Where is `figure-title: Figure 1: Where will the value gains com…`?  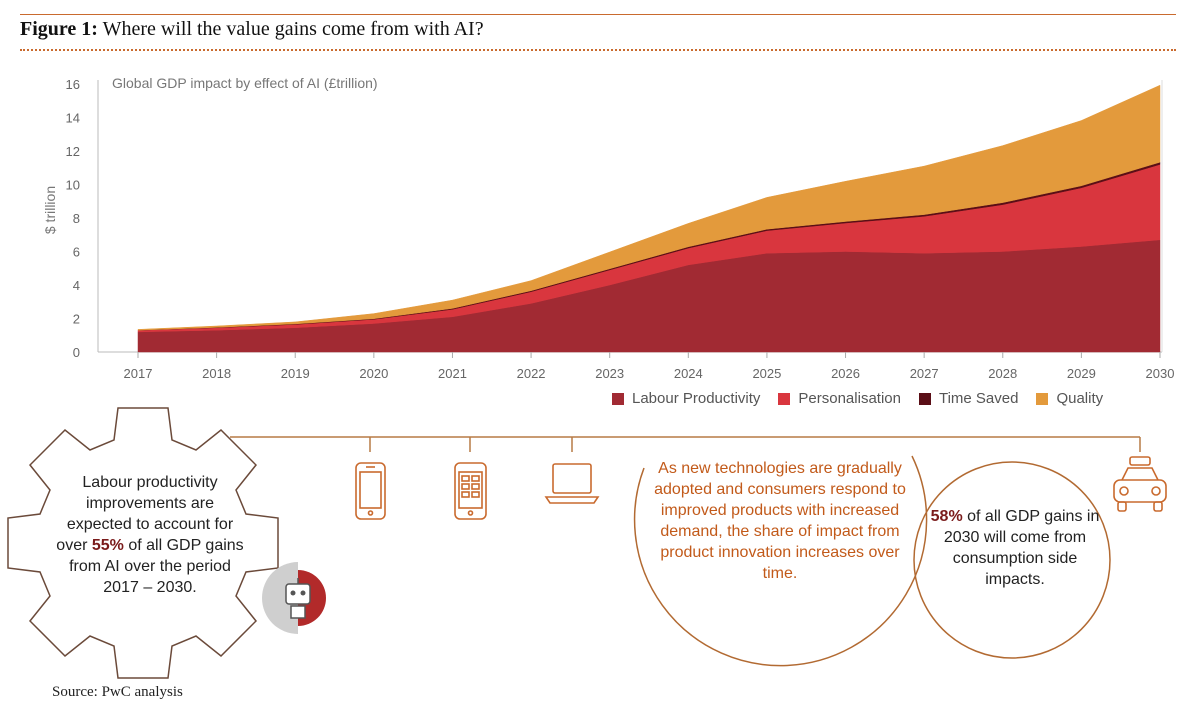 figure-title: Figure 1: Where will the value gains com… is located at coordinates (252, 29).